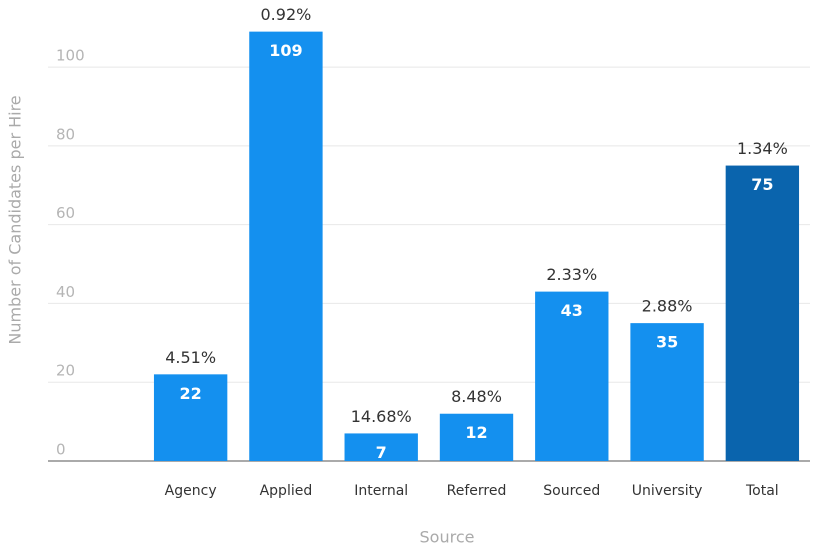 This screenshot has width=816, height=548. I want to click on y-tick-label: 60, so click(65, 213).